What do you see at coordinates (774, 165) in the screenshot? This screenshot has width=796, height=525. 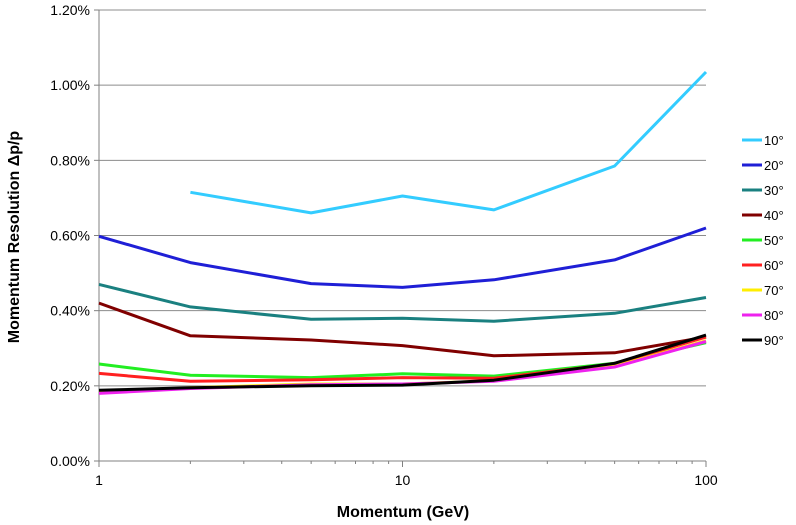 I see `legend-label: 20°` at bounding box center [774, 165].